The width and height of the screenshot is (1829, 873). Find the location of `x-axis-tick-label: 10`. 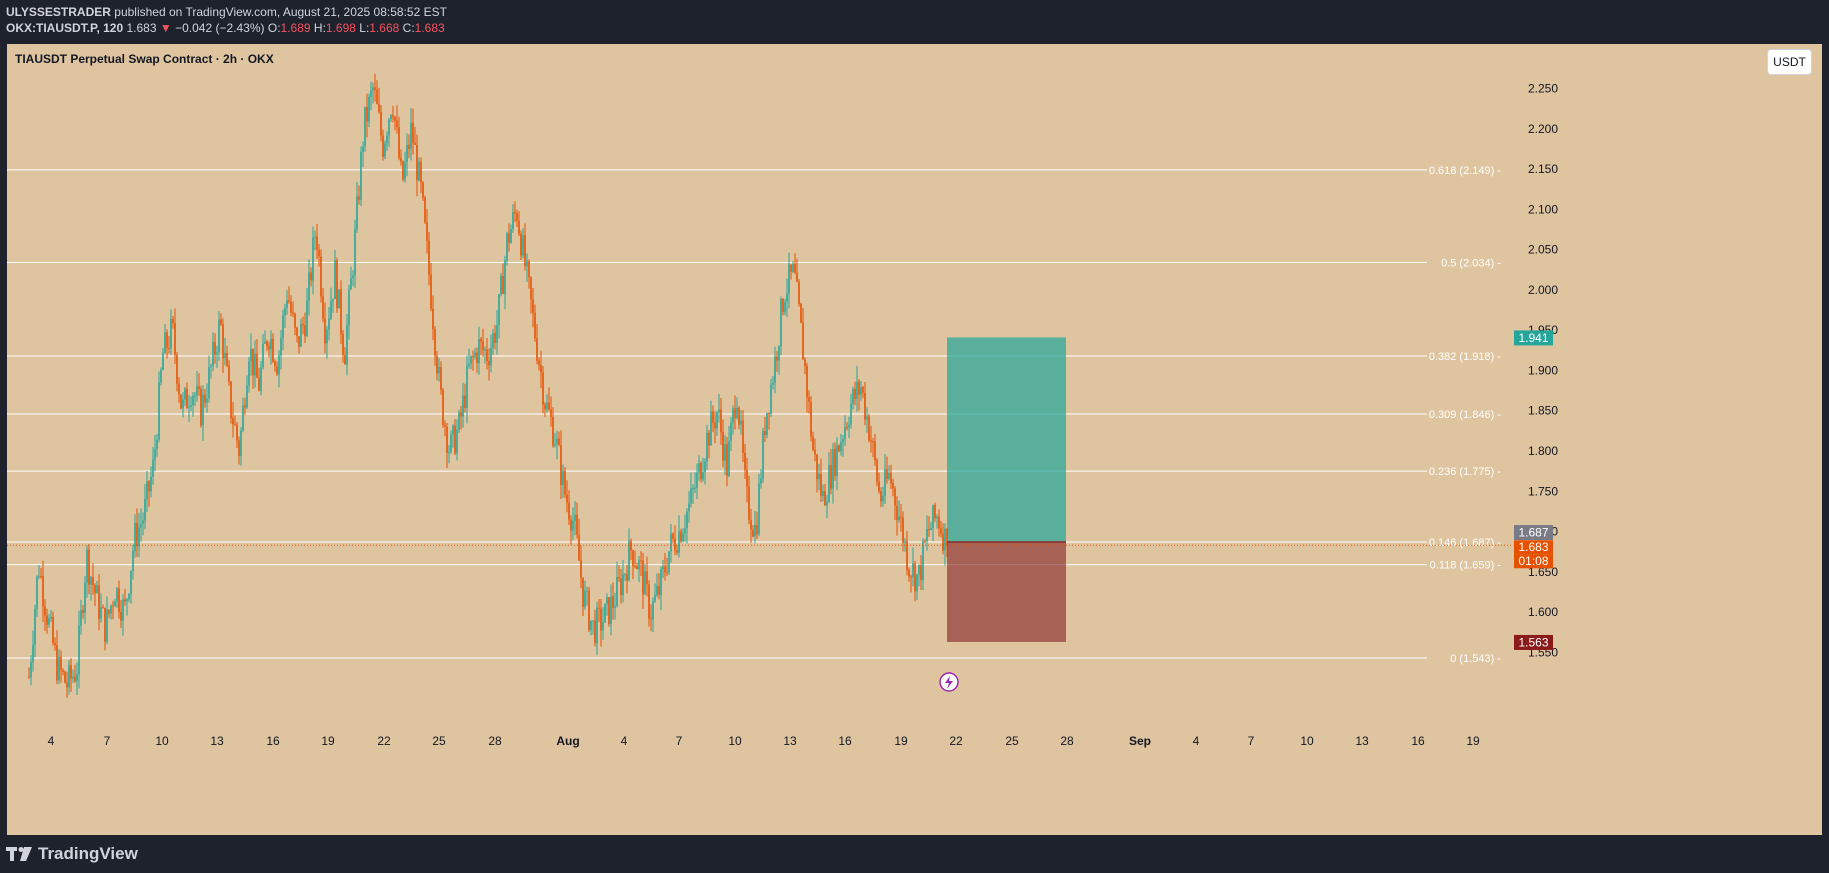

x-axis-tick-label: 10 is located at coordinates (735, 741).